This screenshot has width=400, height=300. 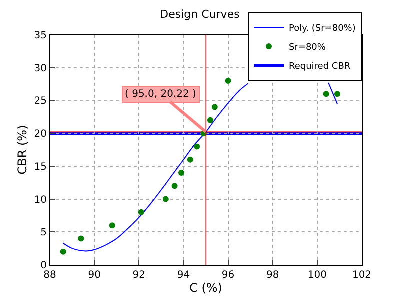 What do you see at coordinates (43, 233) in the screenshot?
I see `y-tick-label: 5` at bounding box center [43, 233].